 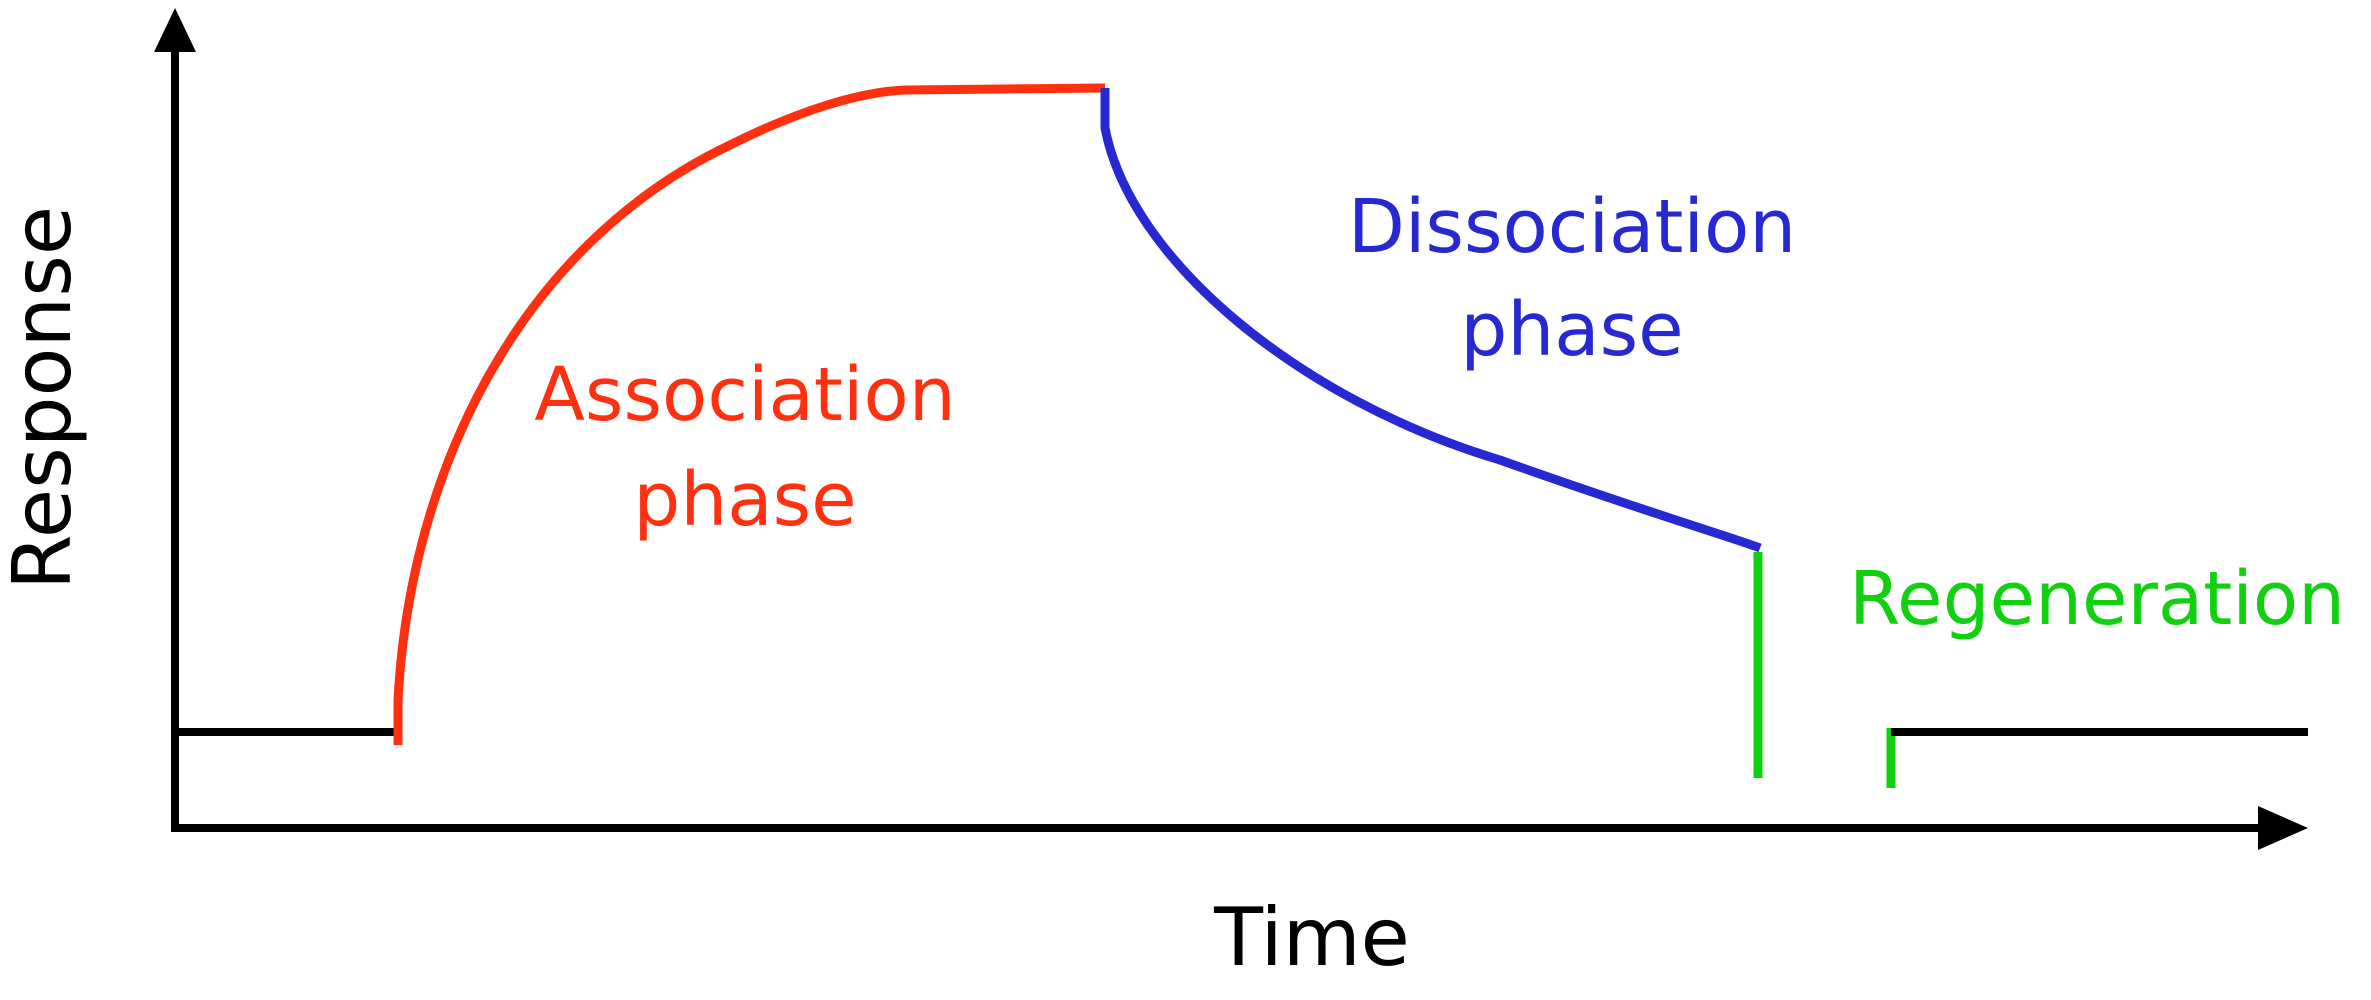 I want to click on y-axis-arrowhead, so click(x=175, y=30).